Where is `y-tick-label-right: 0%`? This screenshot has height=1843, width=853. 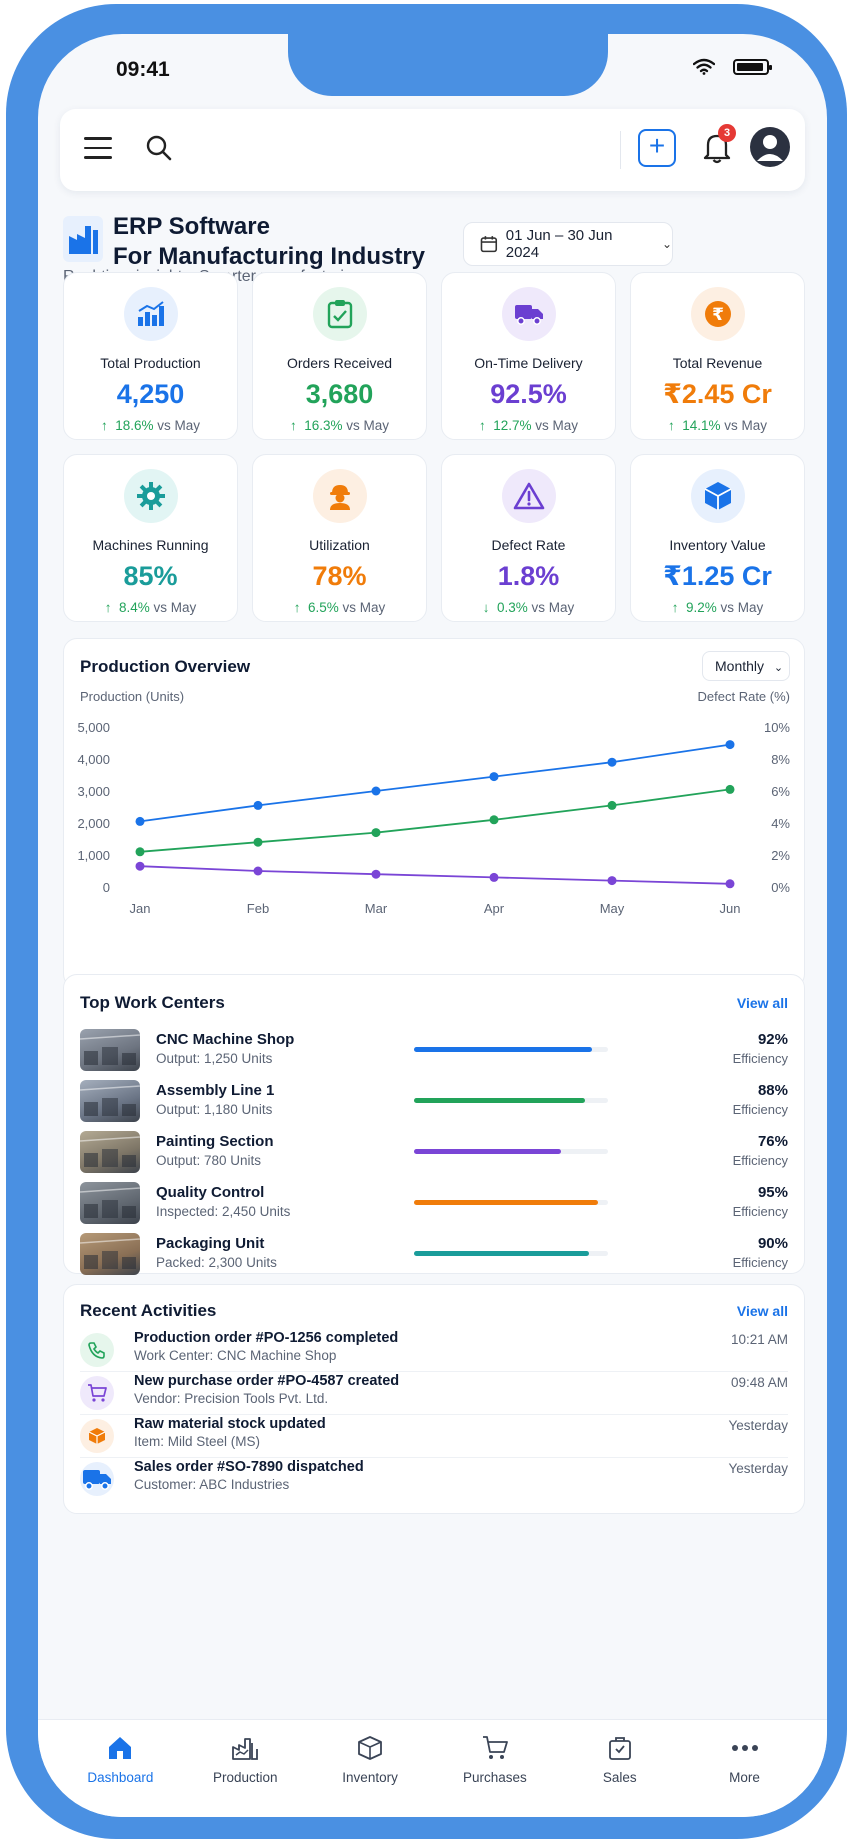 y-tick-label-right: 0% is located at coordinates (780, 887).